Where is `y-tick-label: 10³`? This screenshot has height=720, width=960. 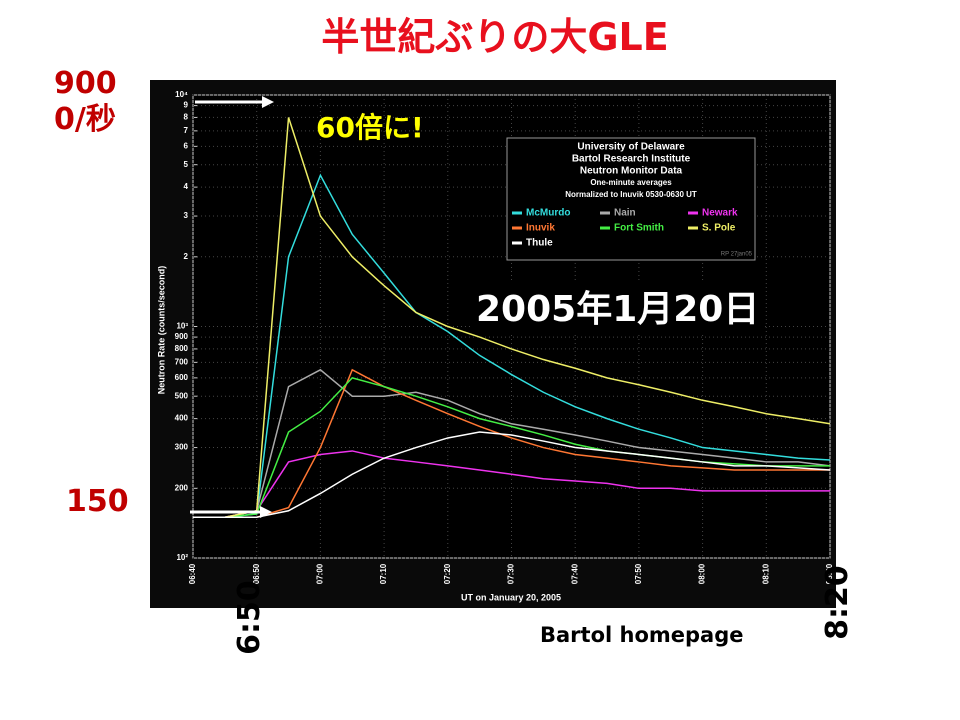 y-tick-label: 10³ is located at coordinates (182, 326).